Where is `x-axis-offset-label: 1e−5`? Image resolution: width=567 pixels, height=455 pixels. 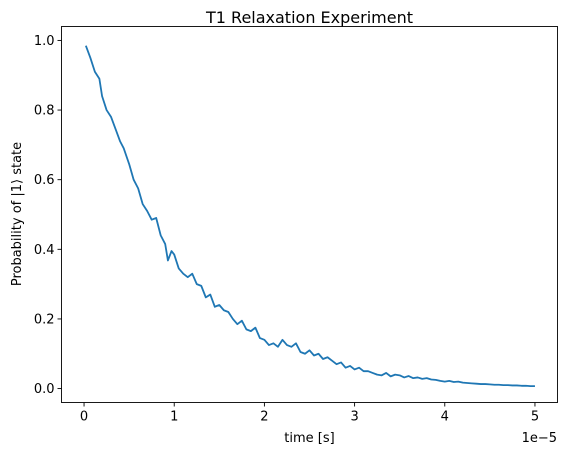 x-axis-offset-label: 1e−5 is located at coordinates (539, 438).